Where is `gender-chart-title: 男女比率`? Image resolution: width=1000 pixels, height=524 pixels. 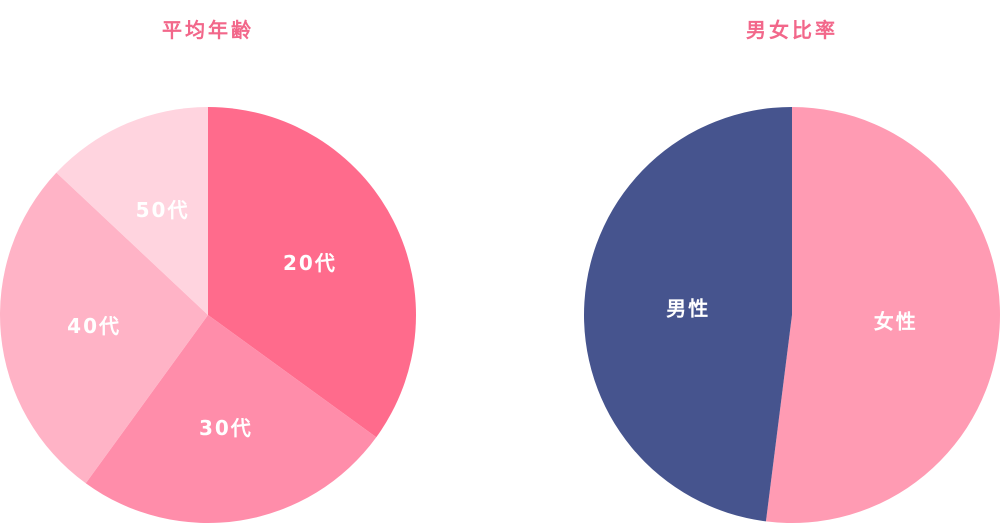
gender-chart-title: 男女比率 is located at coordinates (792, 30).